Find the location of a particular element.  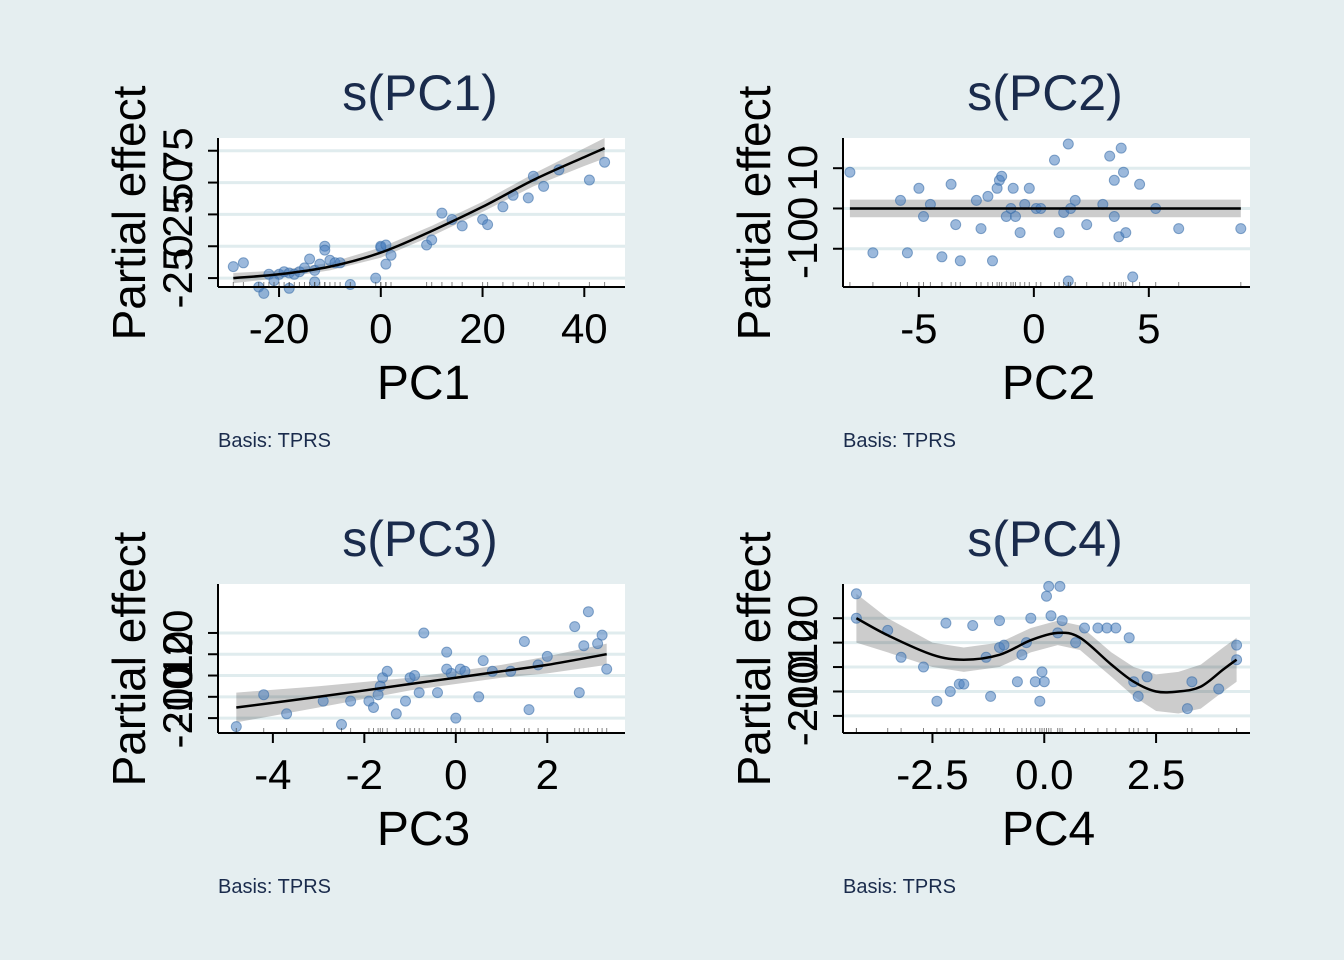

x-tick-label: 20 is located at coordinates (482, 328).